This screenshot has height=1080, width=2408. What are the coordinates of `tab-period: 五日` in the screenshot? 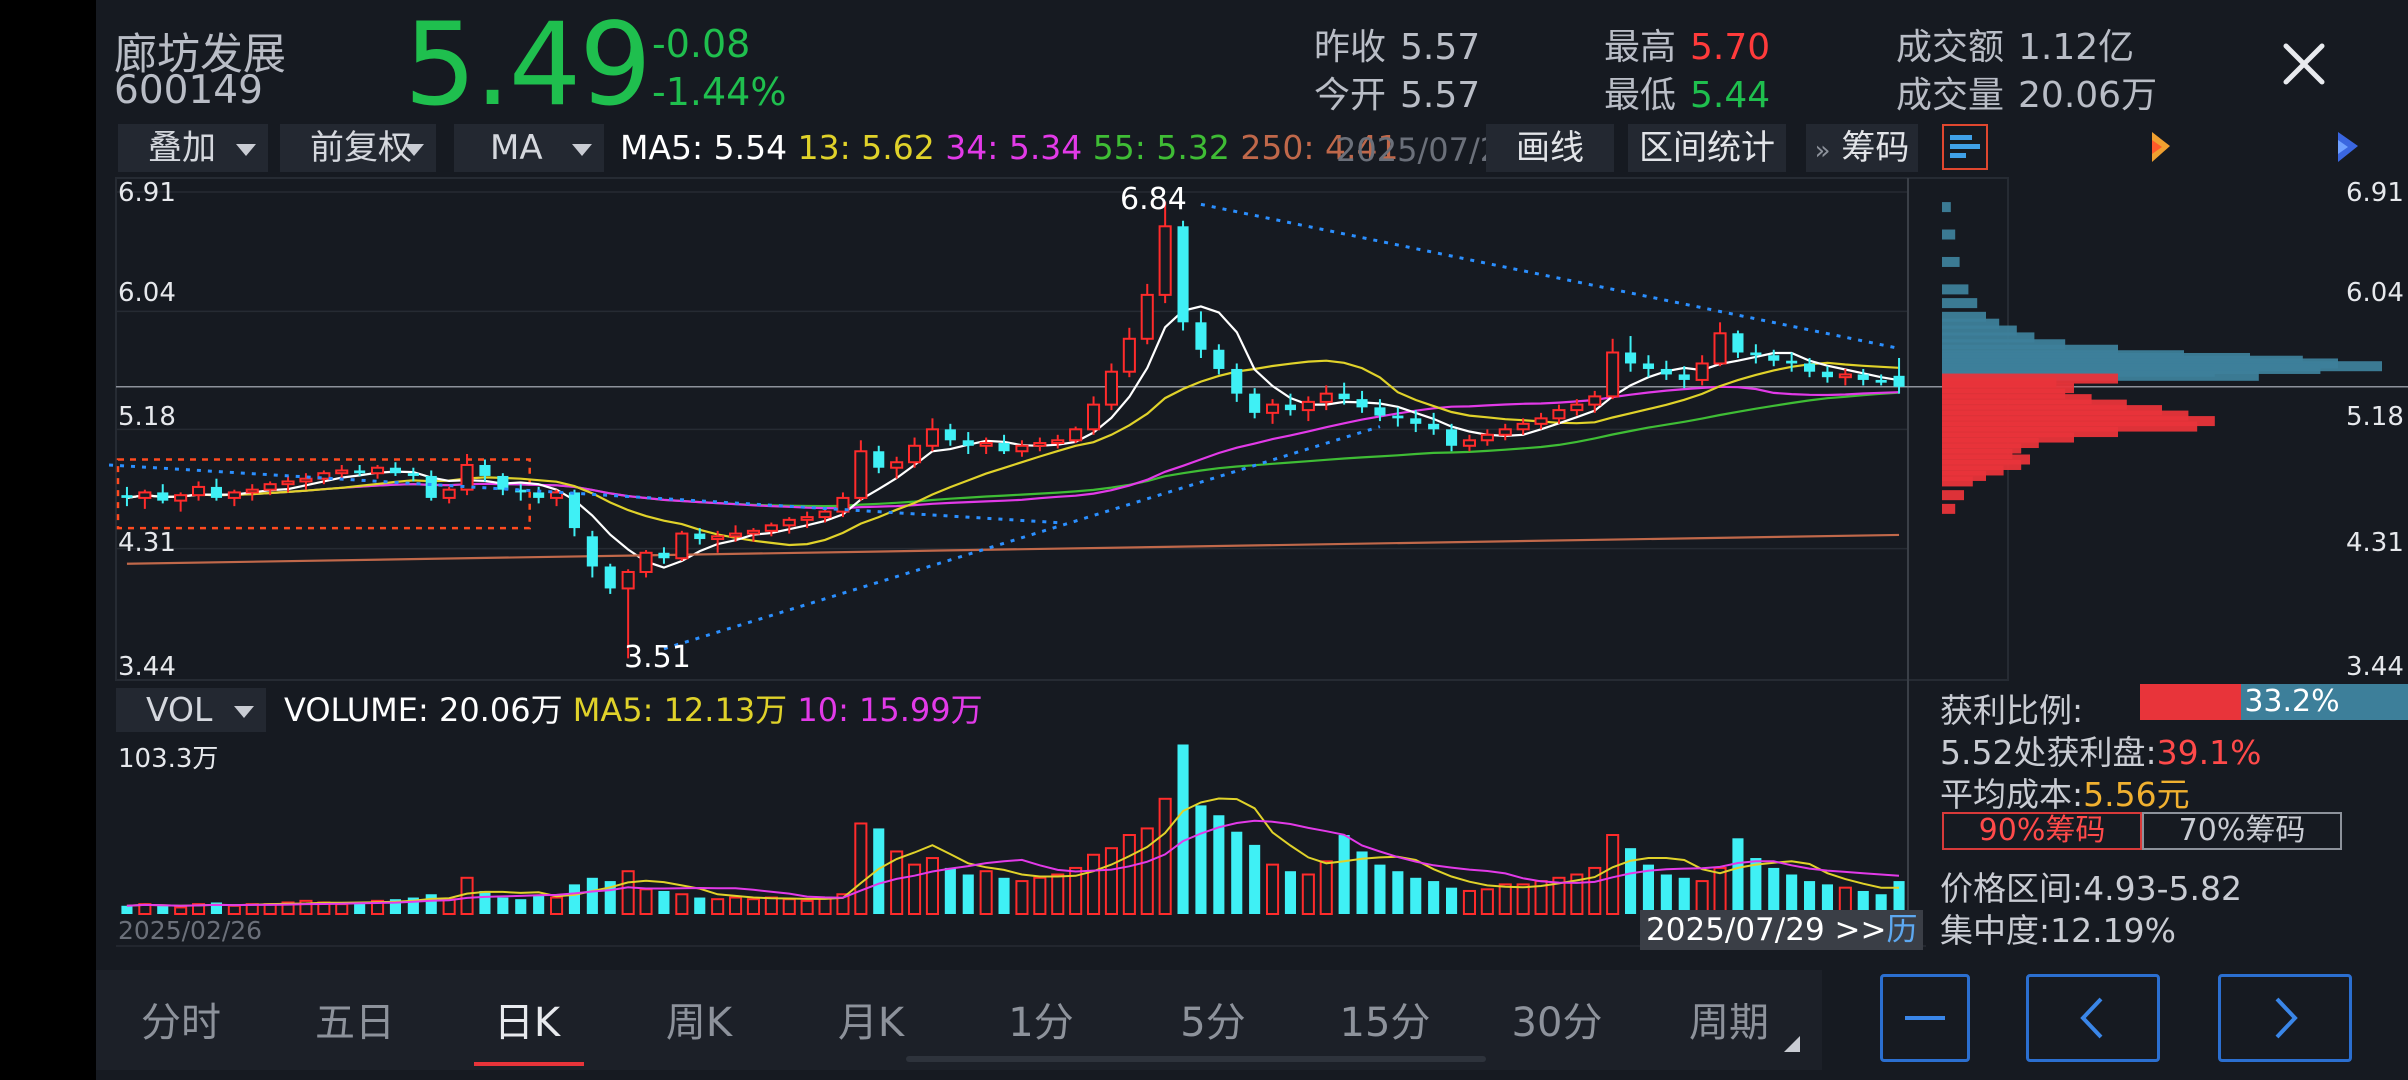 It's located at (355, 1023).